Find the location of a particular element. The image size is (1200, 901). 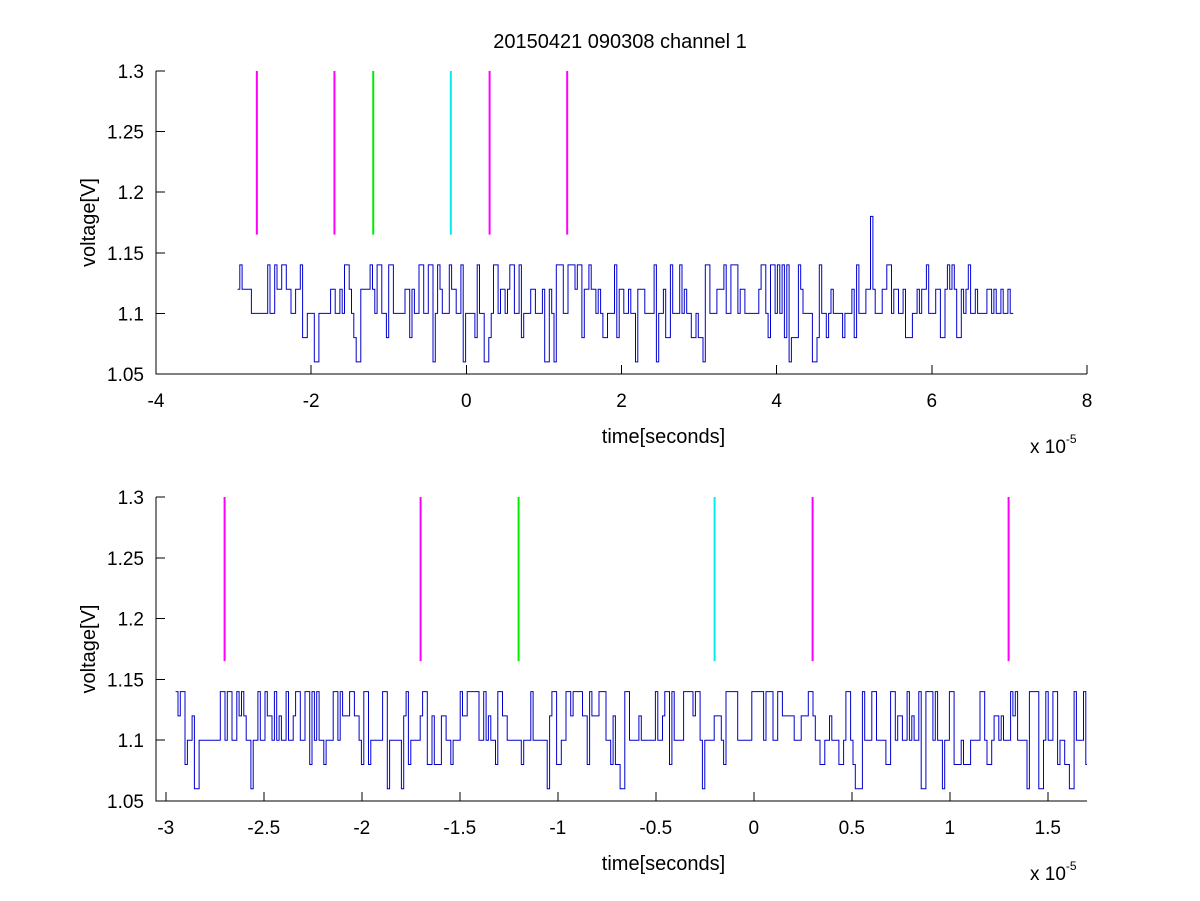

bottom-plot-ytick-label: 1.05 is located at coordinates (125, 802).